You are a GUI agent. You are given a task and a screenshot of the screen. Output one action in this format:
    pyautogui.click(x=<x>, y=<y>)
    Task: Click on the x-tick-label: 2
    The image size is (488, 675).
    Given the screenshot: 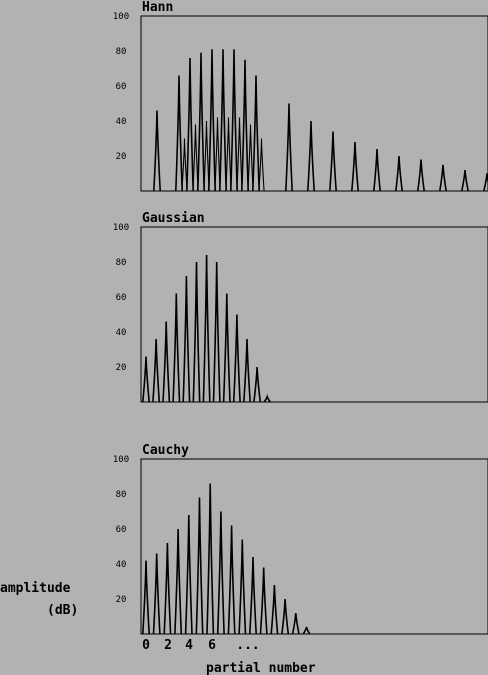 What is the action you would take?
    pyautogui.click(x=168, y=645)
    